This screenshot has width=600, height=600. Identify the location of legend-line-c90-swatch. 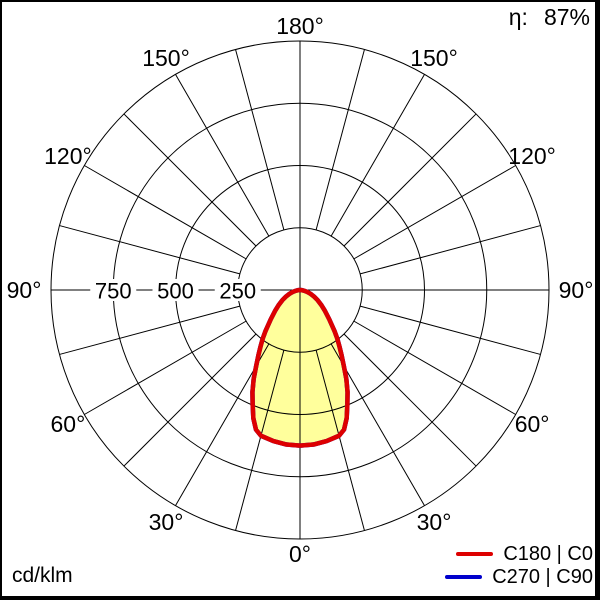
(464, 577).